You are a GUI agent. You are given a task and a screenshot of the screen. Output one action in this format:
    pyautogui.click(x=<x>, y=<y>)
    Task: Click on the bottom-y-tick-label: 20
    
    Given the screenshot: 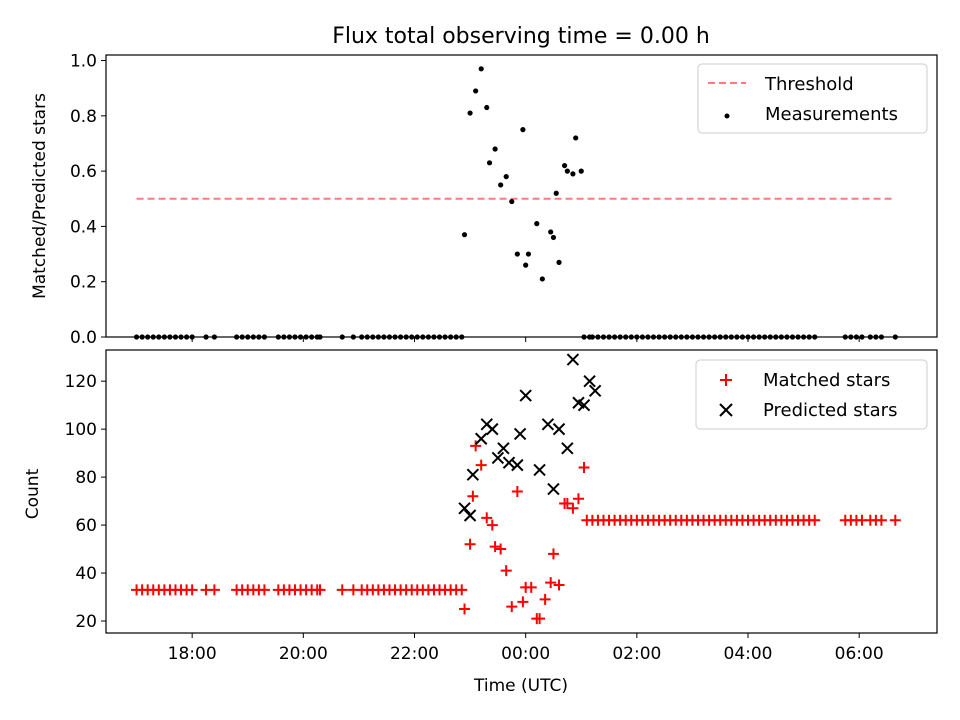 What is the action you would take?
    pyautogui.click(x=86, y=622)
    